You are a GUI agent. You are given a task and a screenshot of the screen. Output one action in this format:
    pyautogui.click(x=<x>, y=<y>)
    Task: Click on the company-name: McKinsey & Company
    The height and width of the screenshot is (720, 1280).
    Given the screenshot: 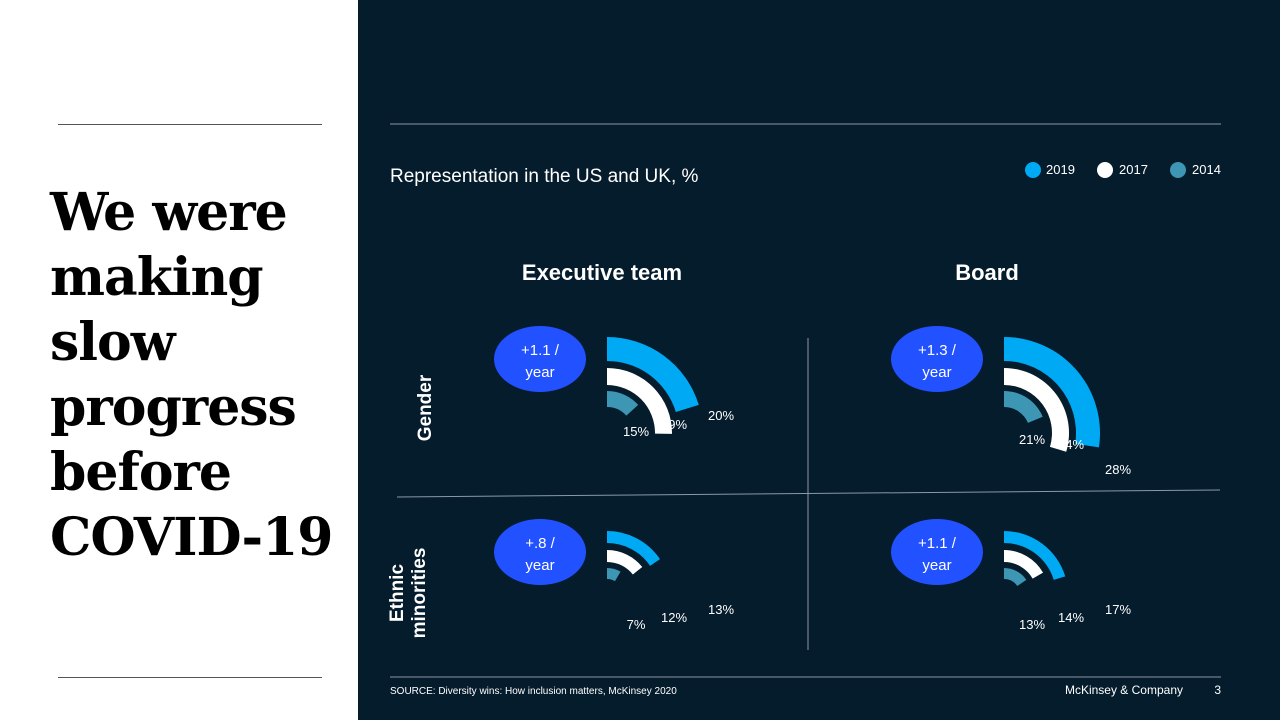 What is the action you would take?
    pyautogui.click(x=1124, y=690)
    